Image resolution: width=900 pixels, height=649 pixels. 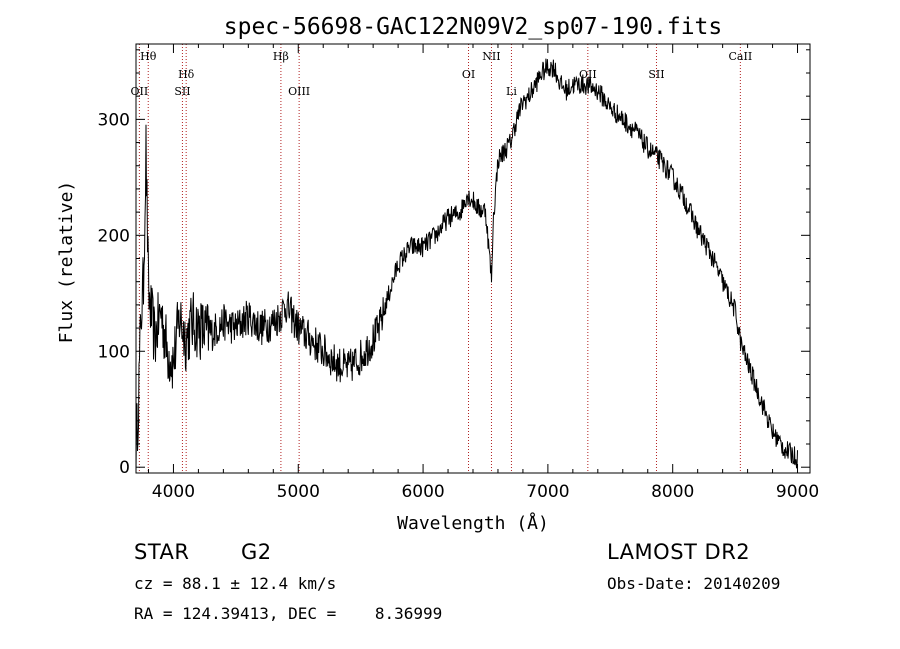 What do you see at coordinates (473, 523) in the screenshot?
I see `x-axis-label: Wavelength (Å)` at bounding box center [473, 523].